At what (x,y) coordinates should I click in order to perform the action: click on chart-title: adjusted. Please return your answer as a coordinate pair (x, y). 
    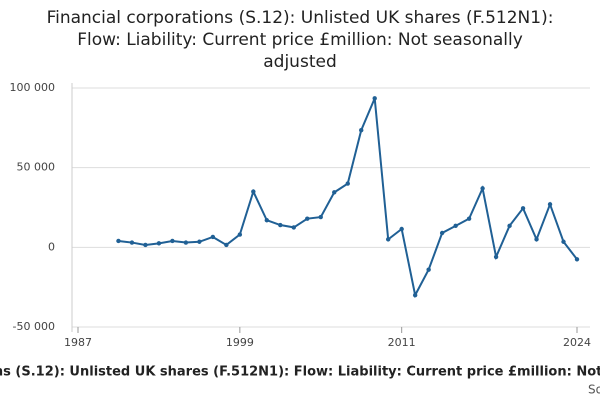
    Looking at the image, I should click on (299, 62).